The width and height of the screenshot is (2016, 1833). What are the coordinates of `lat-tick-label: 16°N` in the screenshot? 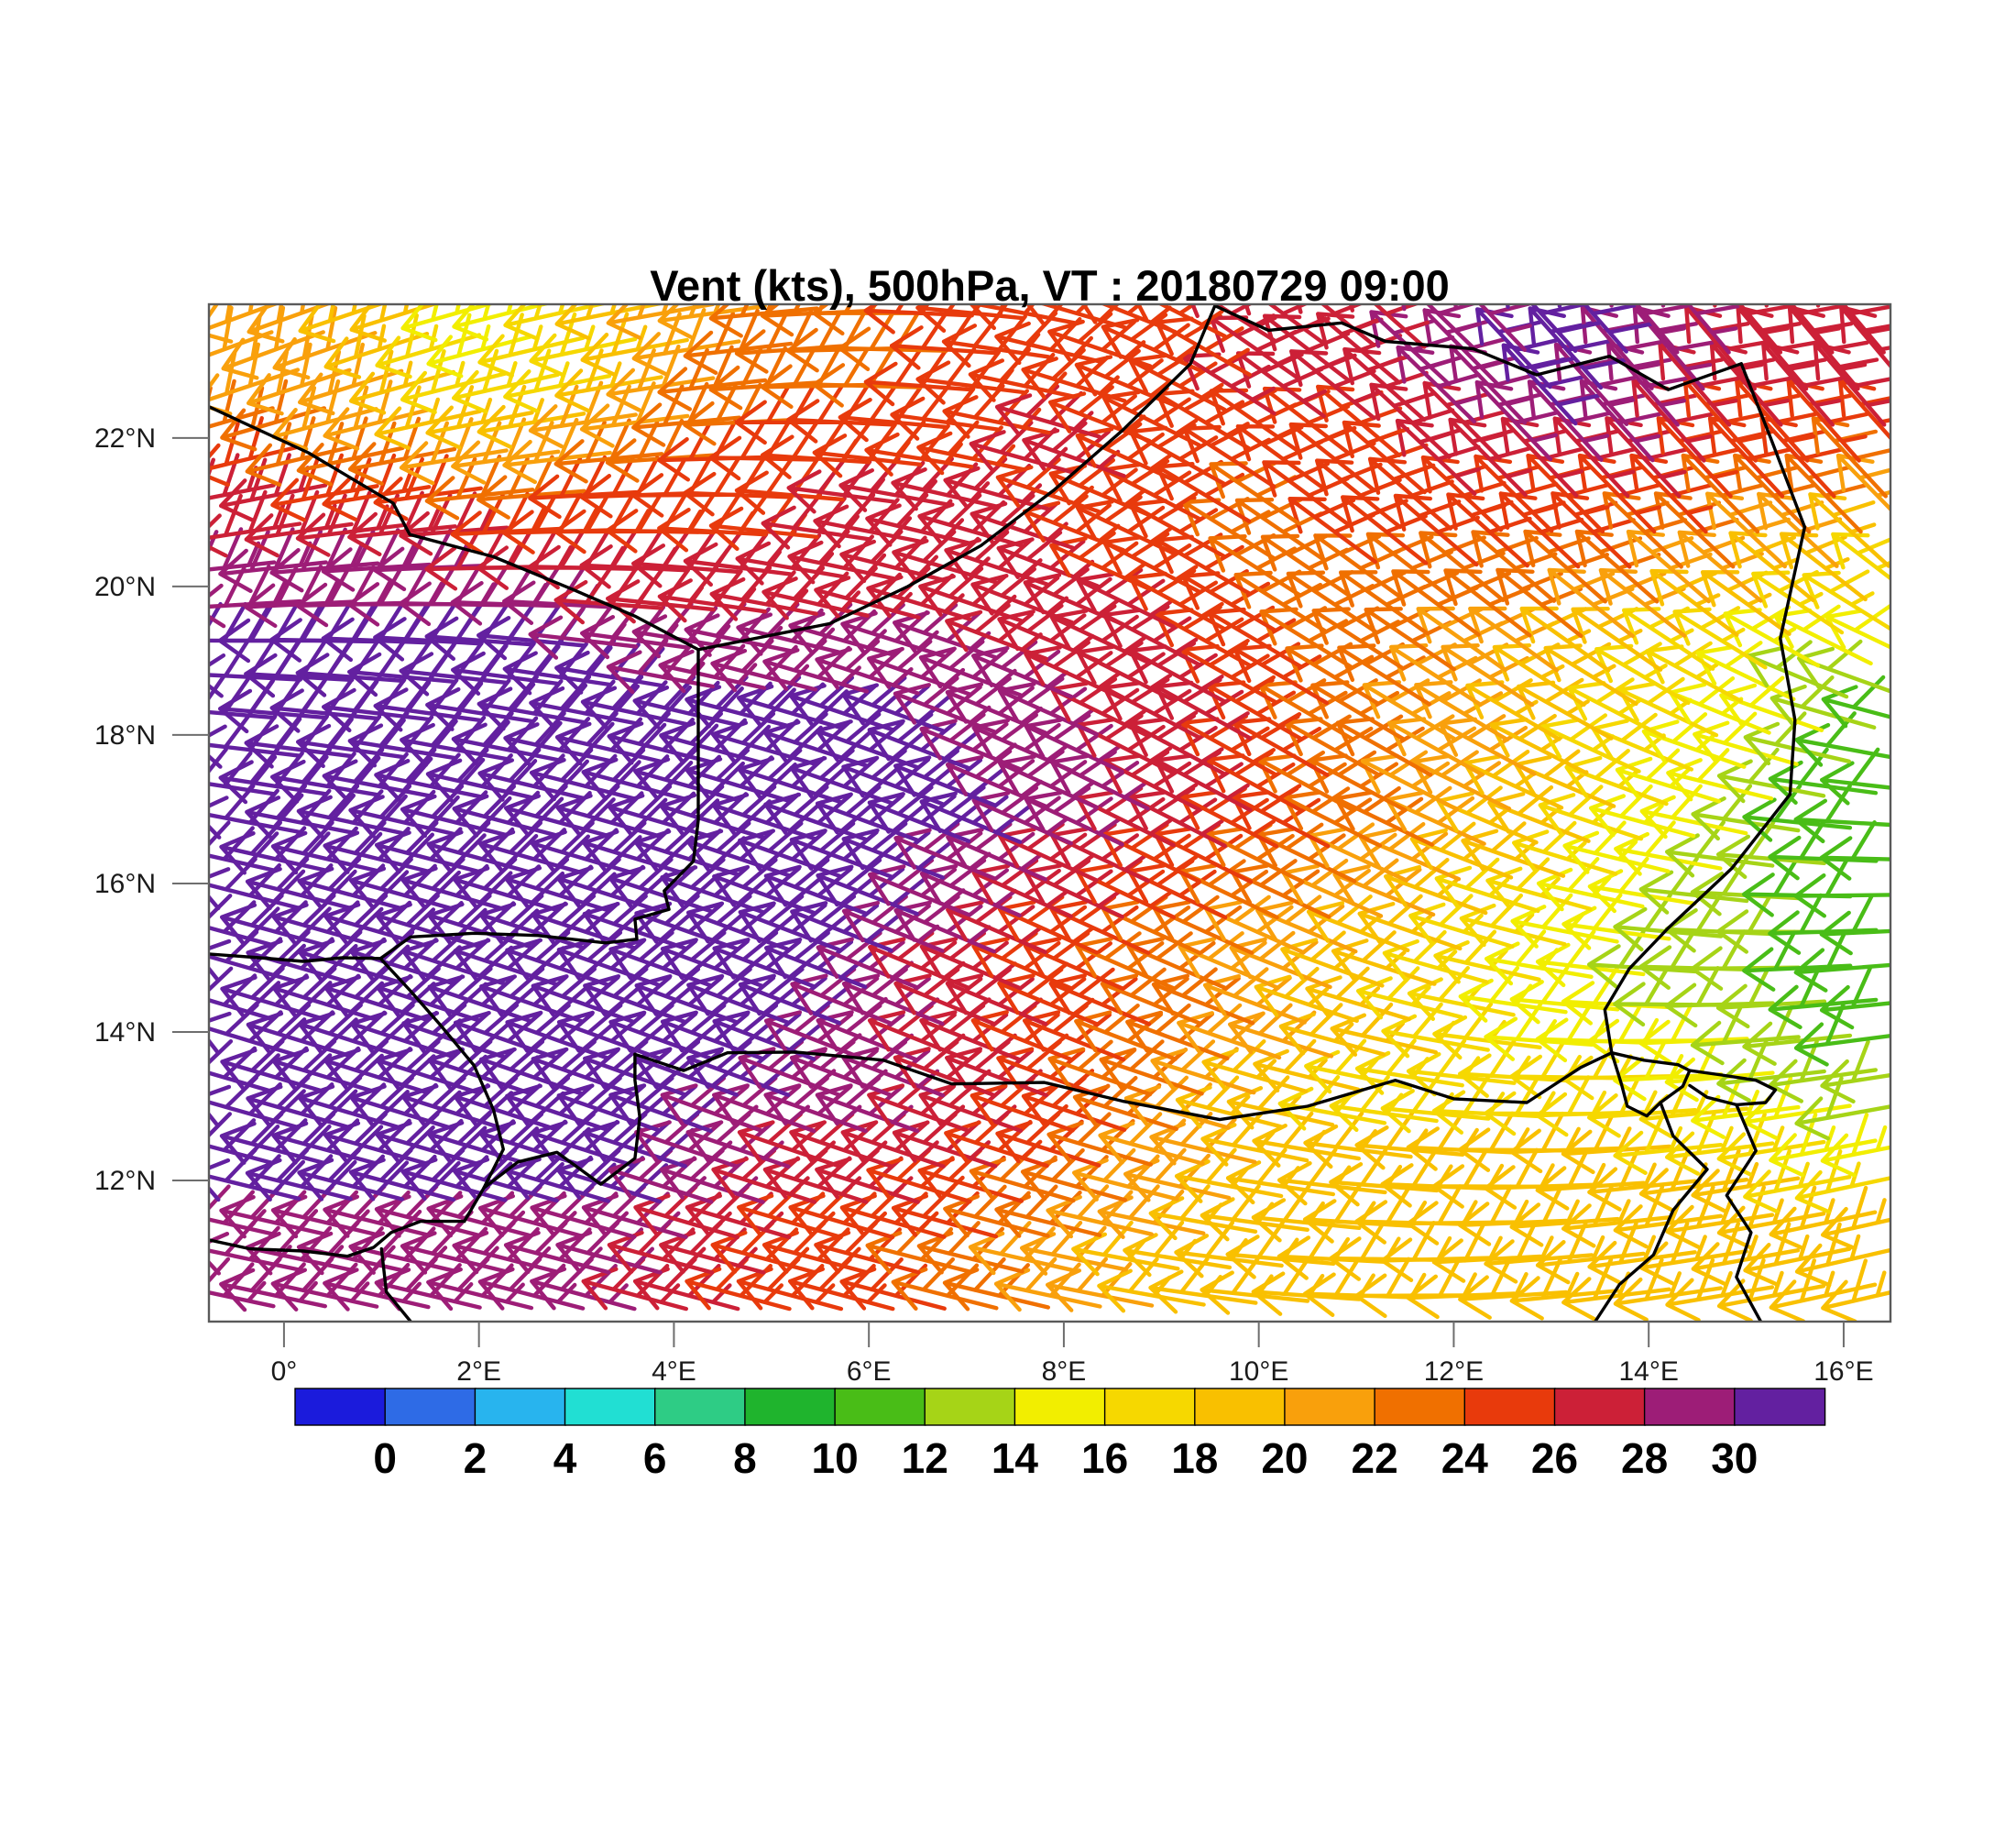 It's located at (125, 884).